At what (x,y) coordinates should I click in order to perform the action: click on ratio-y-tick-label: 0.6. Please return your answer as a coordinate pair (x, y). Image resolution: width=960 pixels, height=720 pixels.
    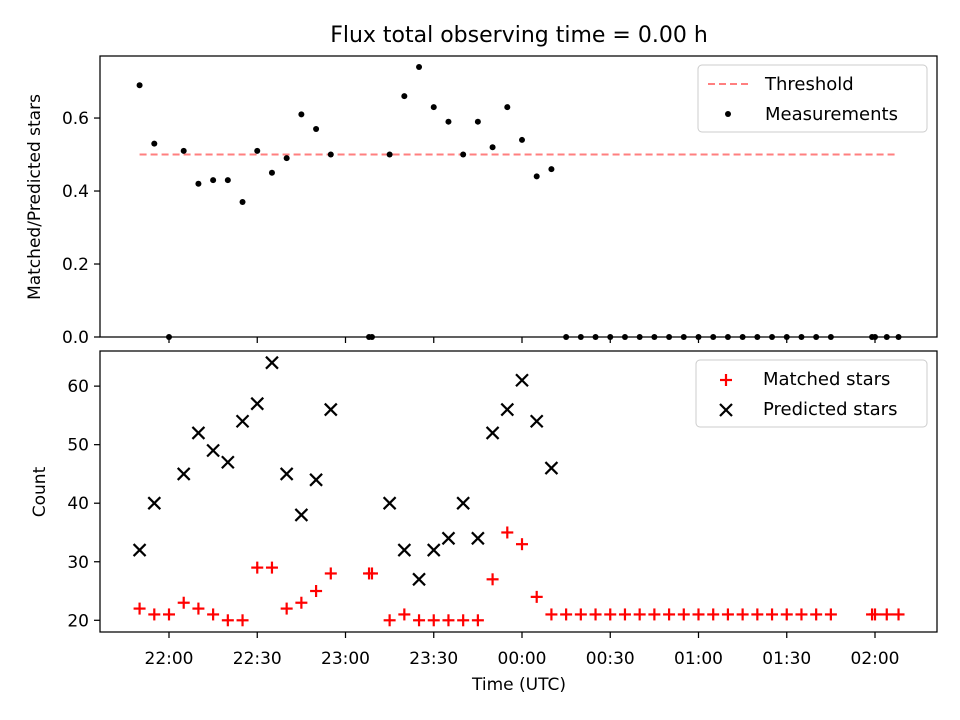
    Looking at the image, I should click on (75, 119).